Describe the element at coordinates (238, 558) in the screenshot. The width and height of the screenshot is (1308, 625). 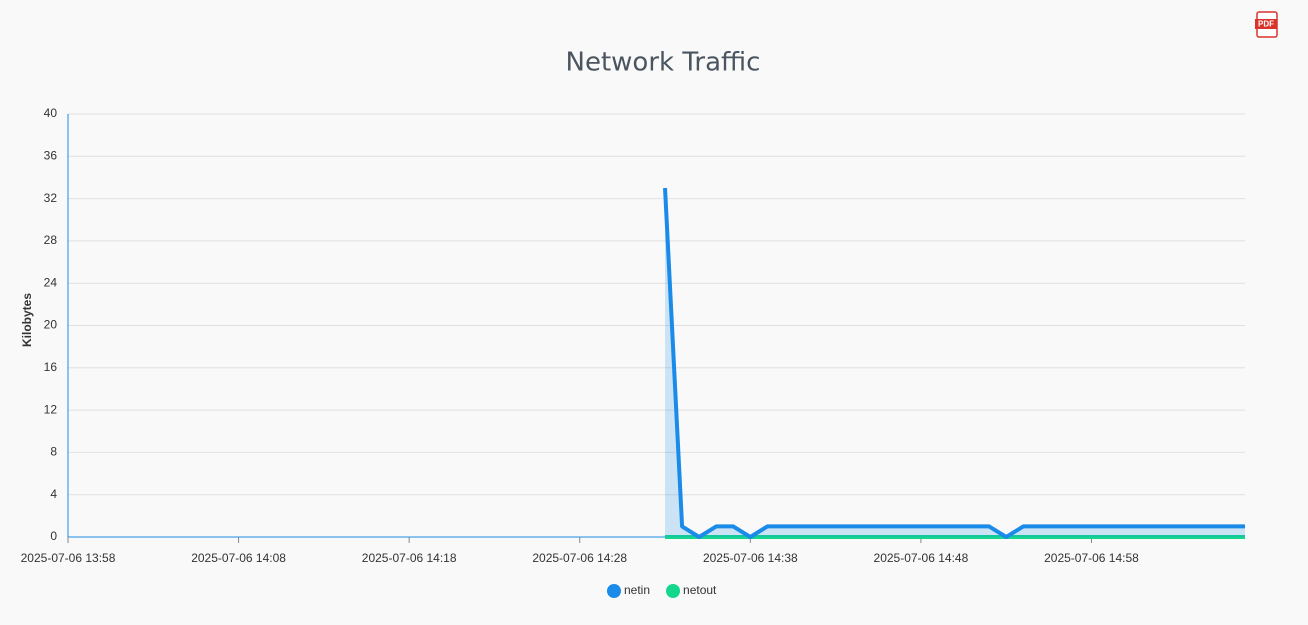
I see `x-tick-label: 2025-07-06 14:08` at that location.